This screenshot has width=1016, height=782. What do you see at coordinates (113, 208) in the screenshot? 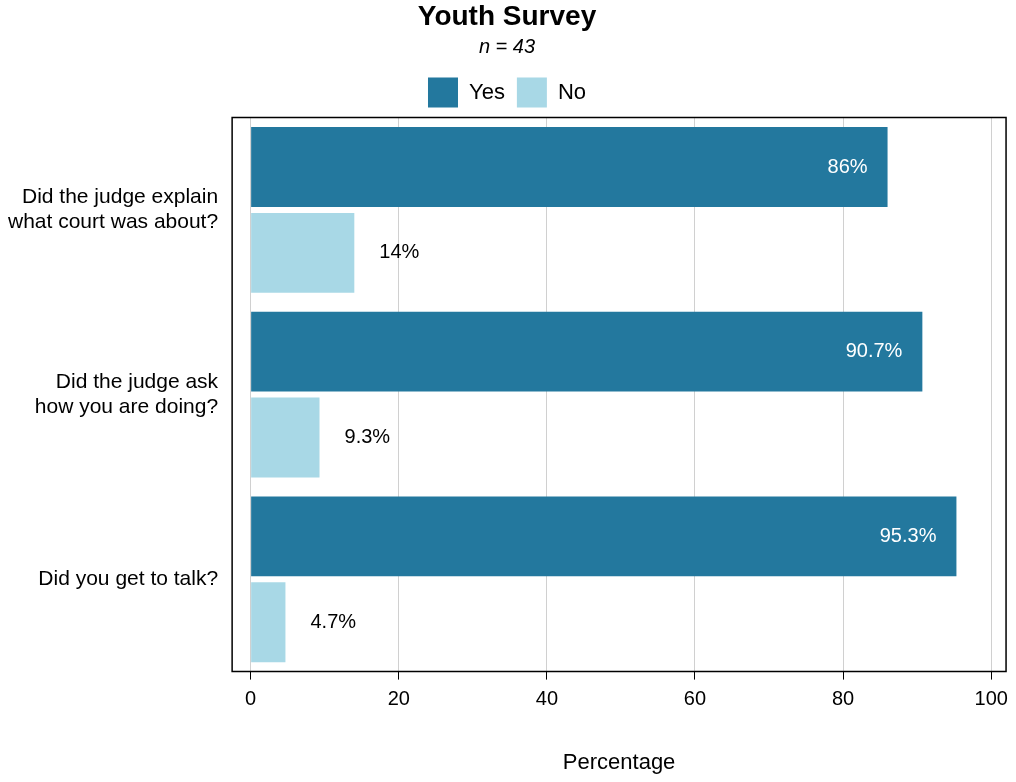
I see `y-tick-label: Did the judge explain what court was about?` at bounding box center [113, 208].